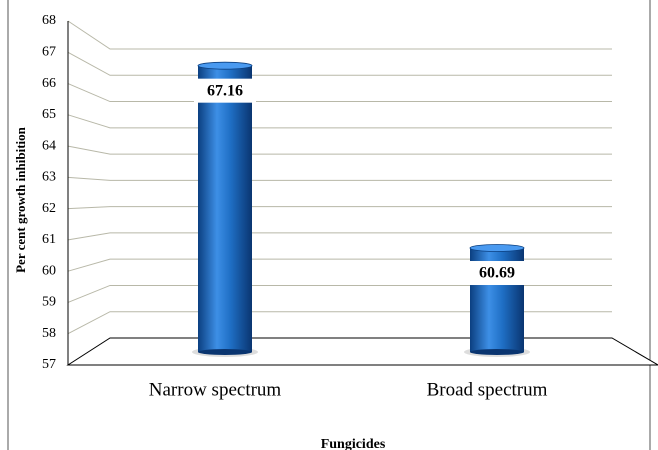 The height and width of the screenshot is (450, 658). What do you see at coordinates (49, 302) in the screenshot?
I see `y-tick-label: 59` at bounding box center [49, 302].